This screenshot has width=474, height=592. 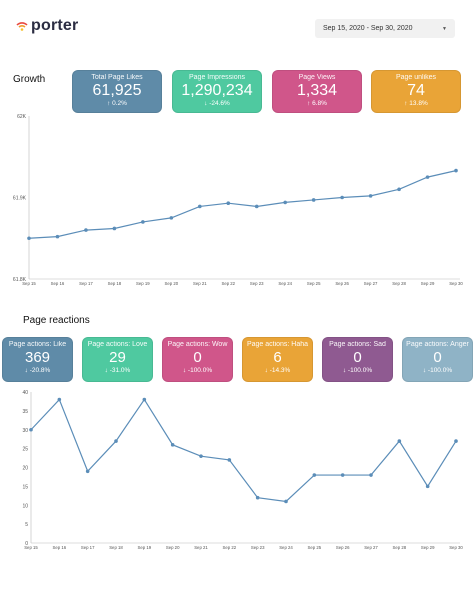 I want to click on y-tick-label: 40, so click(x=25, y=393).